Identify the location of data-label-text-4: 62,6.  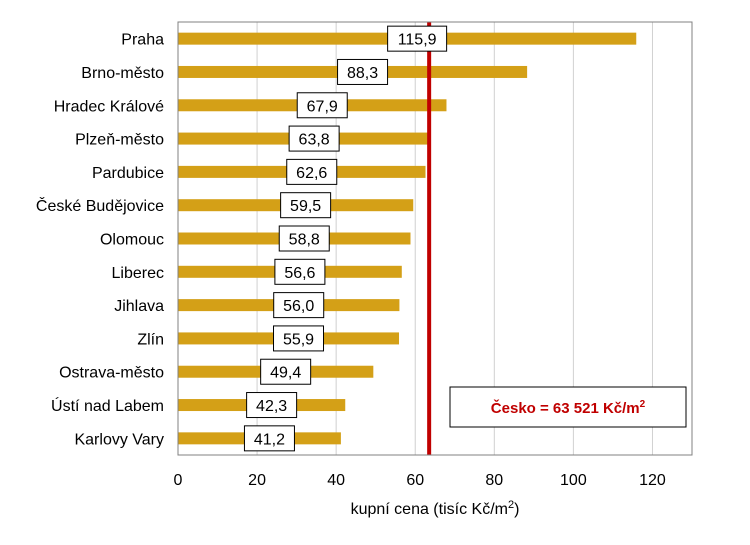
(311, 173).